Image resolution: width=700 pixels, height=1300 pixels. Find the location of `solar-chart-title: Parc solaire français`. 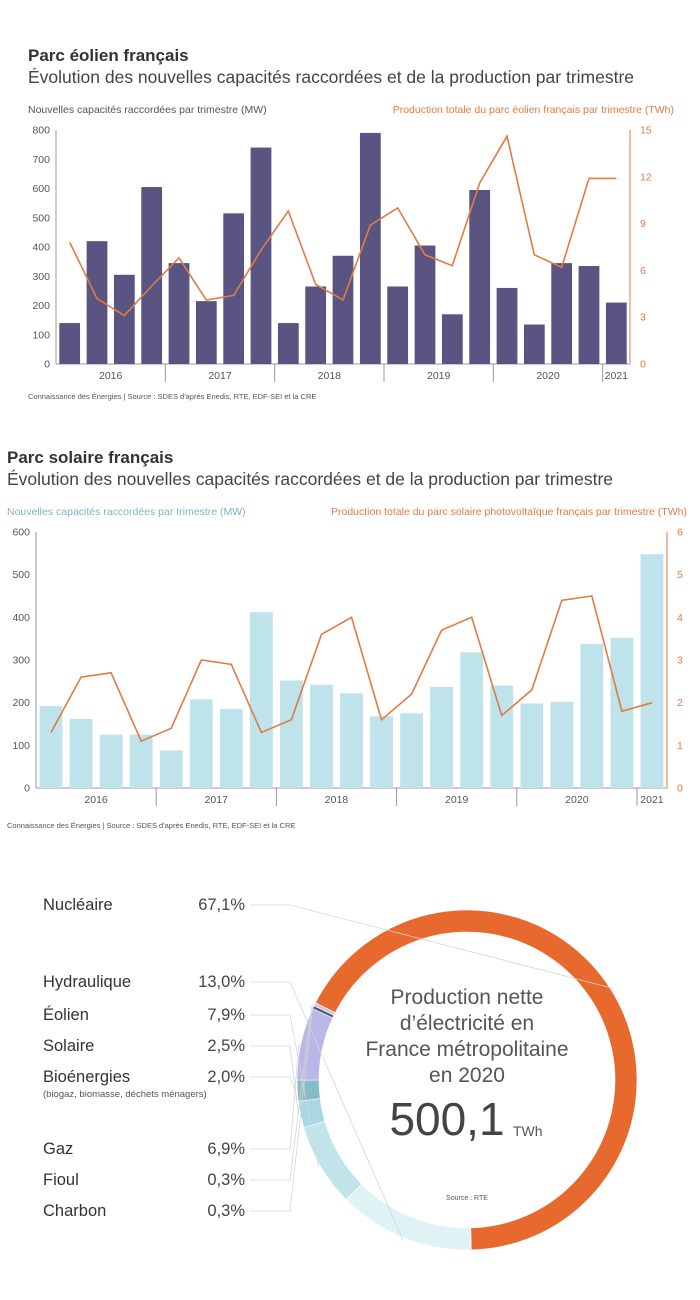

solar-chart-title: Parc solaire français is located at coordinates (90, 457).